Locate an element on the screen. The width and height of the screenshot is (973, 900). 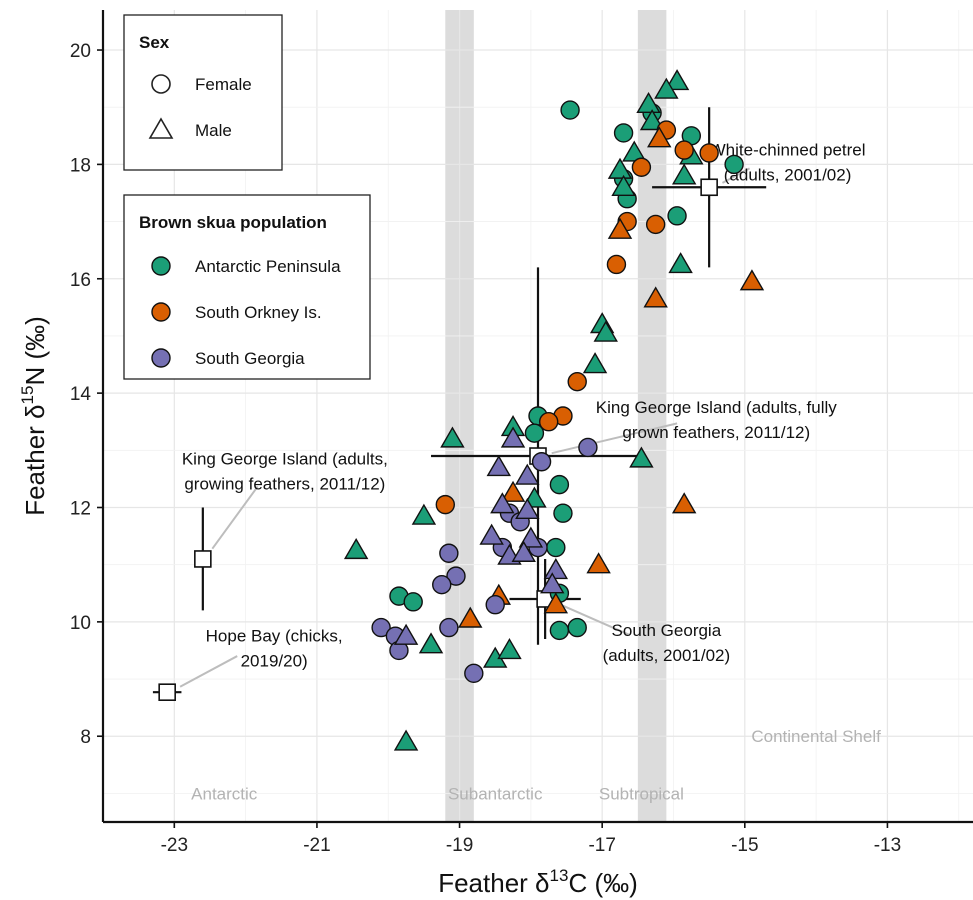
y-tick-label: 18 is located at coordinates (80, 165).